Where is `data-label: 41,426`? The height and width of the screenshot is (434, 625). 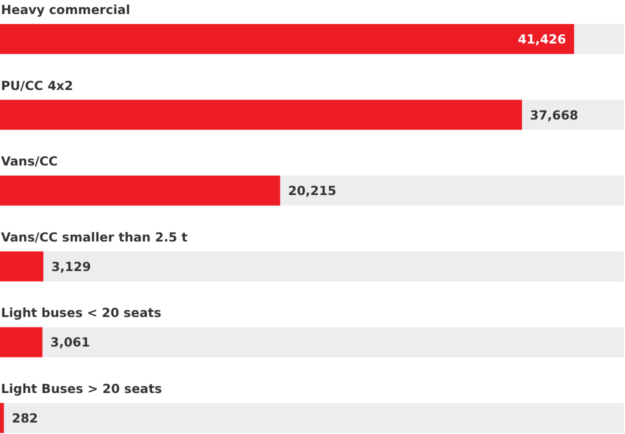
data-label: 41,426 is located at coordinates (542, 39).